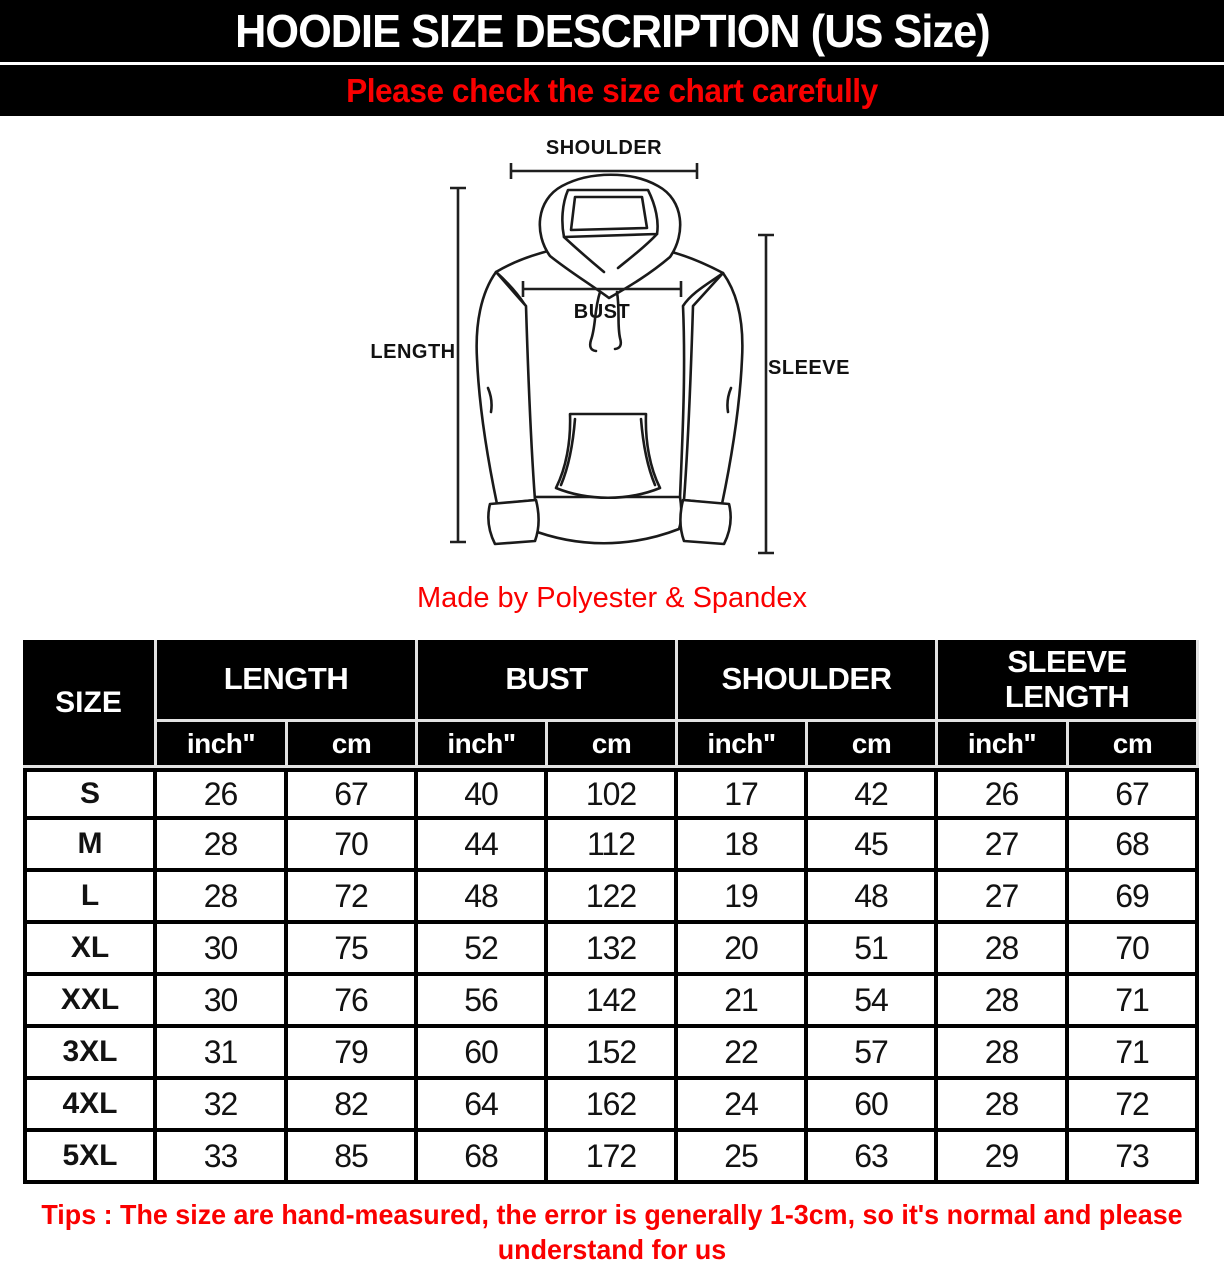  What do you see at coordinates (90, 846) in the screenshot?
I see `size-cell: M` at bounding box center [90, 846].